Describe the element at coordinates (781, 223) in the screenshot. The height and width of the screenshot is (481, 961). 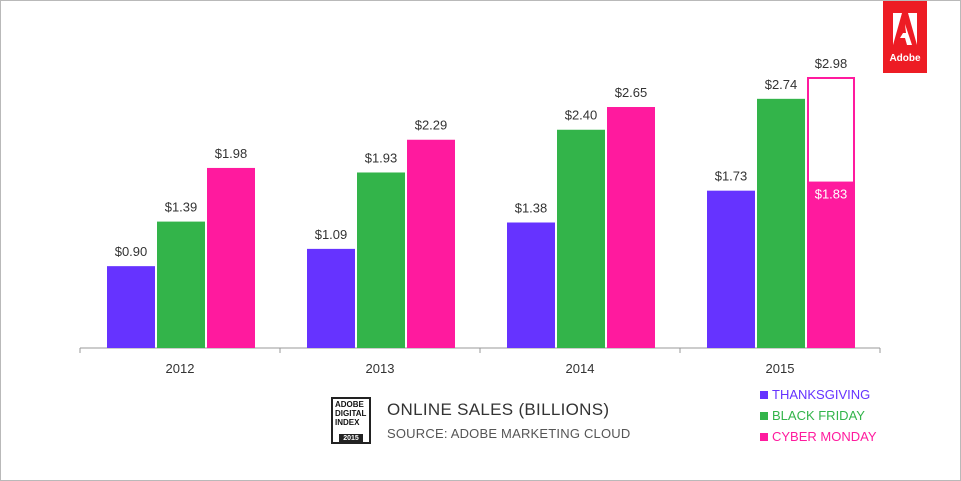
I see `bar-black-friday-2015` at that location.